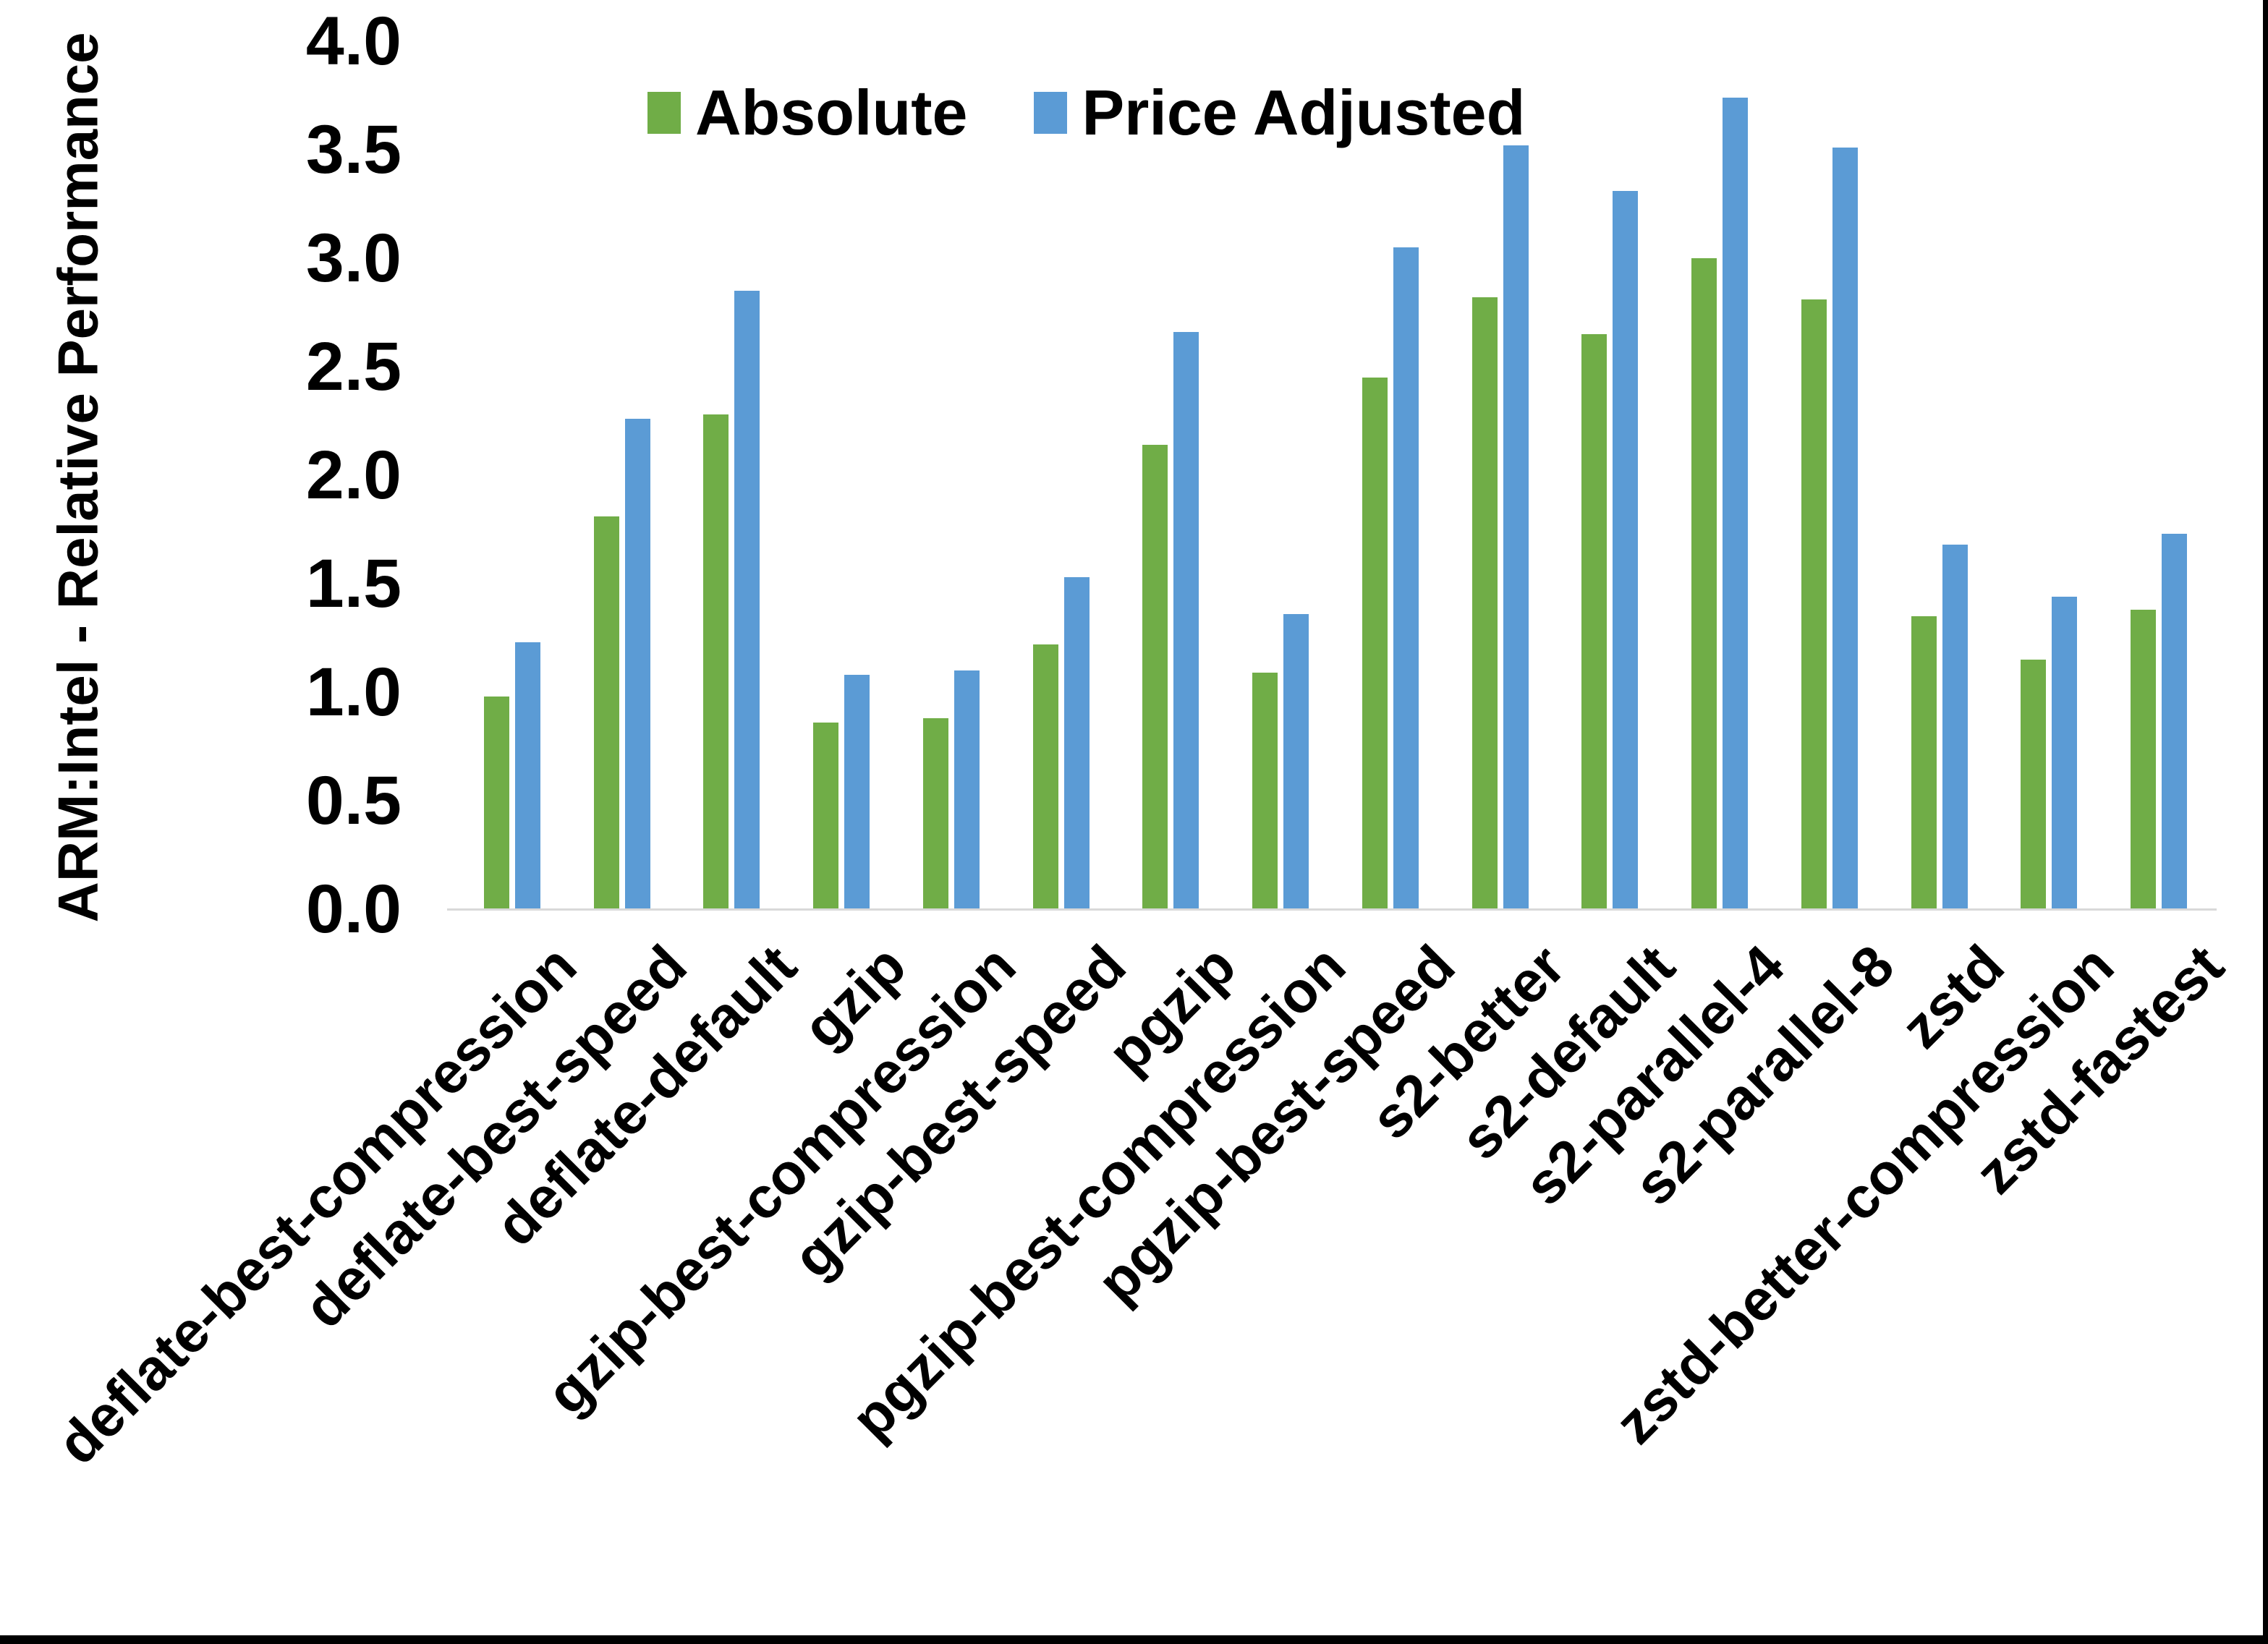 The height and width of the screenshot is (1644, 2268). What do you see at coordinates (1134, 1639) in the screenshot?
I see `page-edge-bottom` at bounding box center [1134, 1639].